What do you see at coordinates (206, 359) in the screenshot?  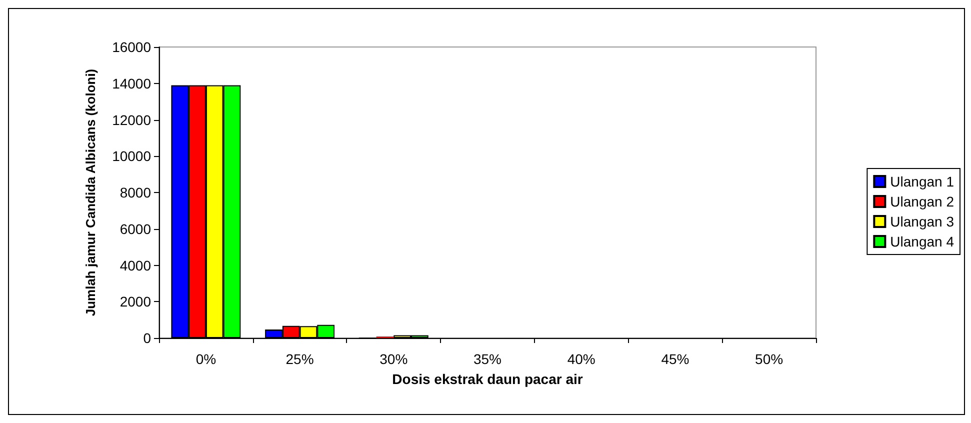 I see `x-tick-label: 0%` at bounding box center [206, 359].